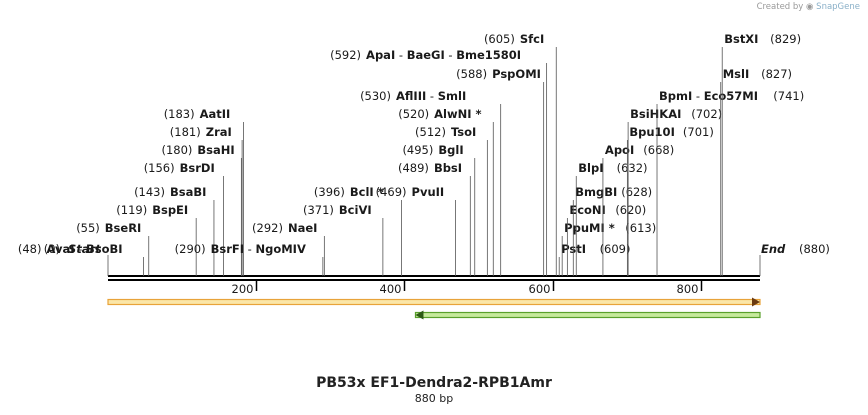  I want to click on restriction-site: BpmI - Eco57MI (741), so click(730, 182).